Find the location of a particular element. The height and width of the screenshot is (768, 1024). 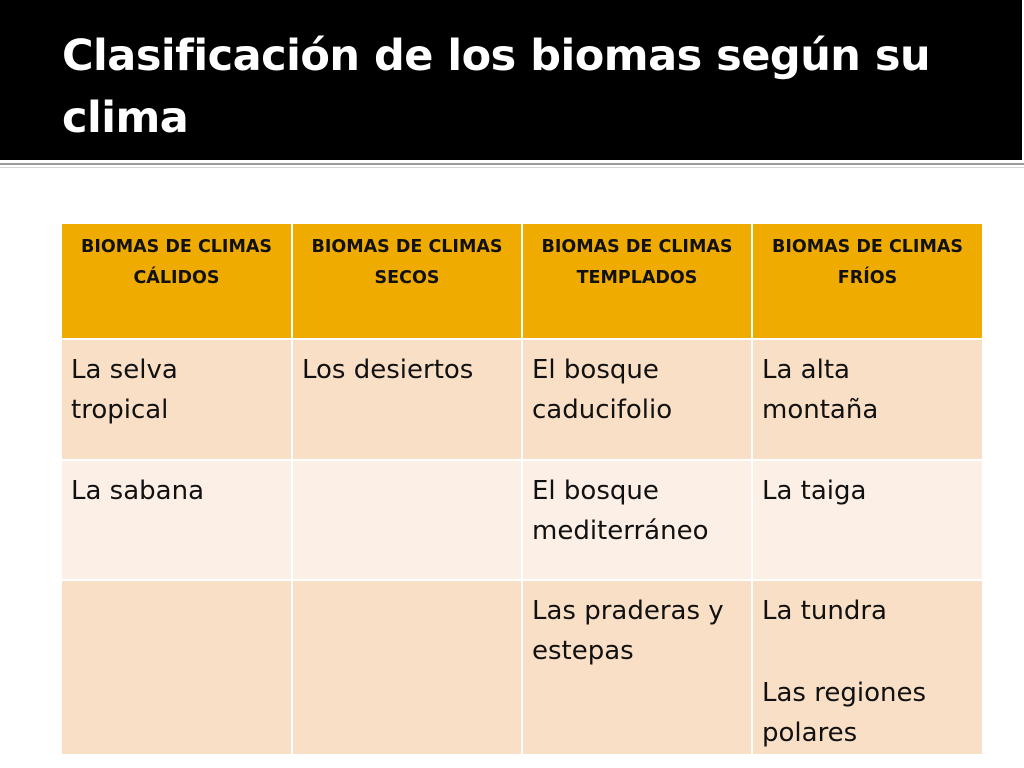

table-cell: La selva tropical is located at coordinates (176, 399).